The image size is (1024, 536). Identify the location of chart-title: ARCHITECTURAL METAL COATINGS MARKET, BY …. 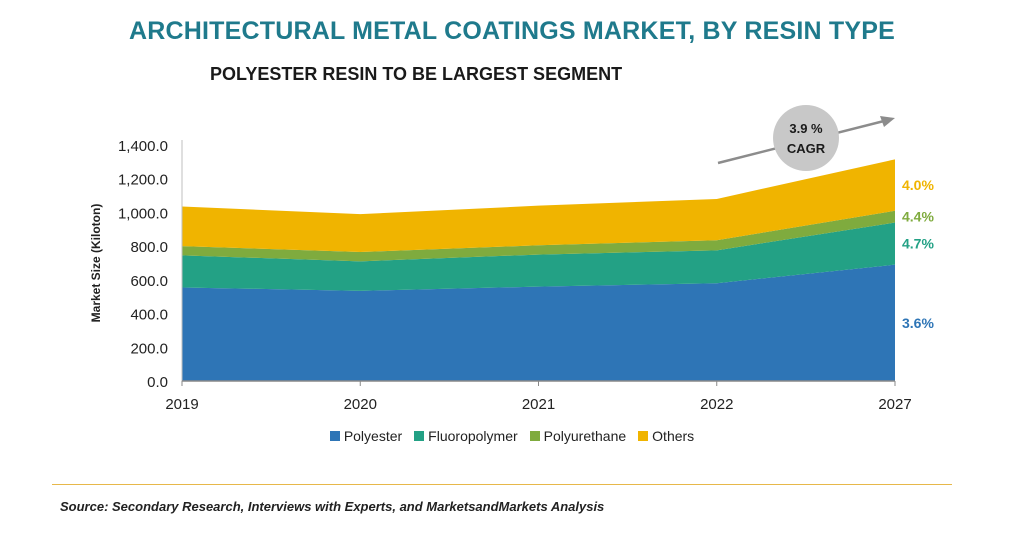
(512, 31).